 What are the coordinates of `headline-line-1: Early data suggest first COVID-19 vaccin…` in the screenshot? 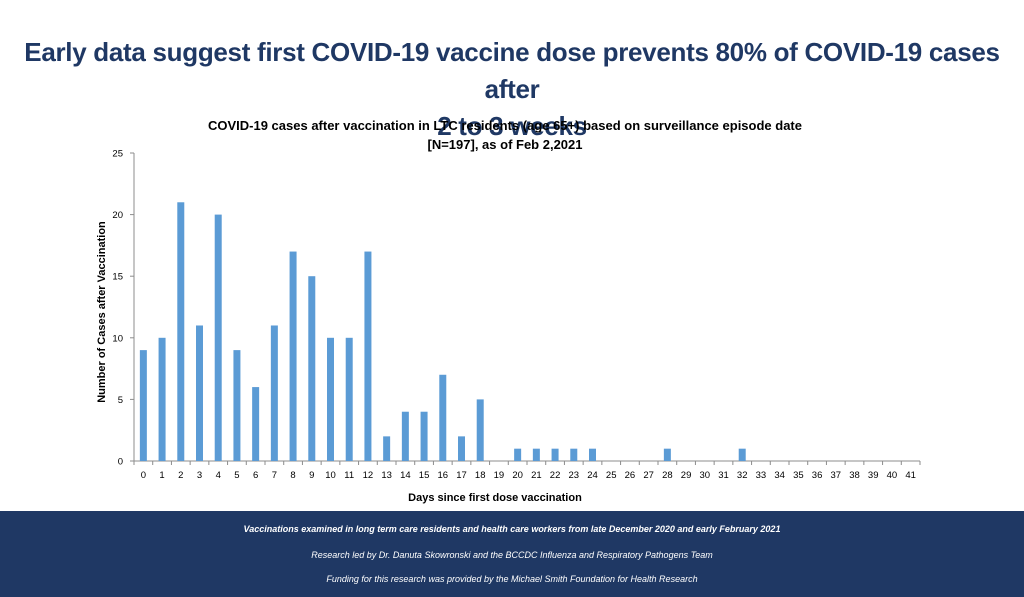 It's located at (512, 70).